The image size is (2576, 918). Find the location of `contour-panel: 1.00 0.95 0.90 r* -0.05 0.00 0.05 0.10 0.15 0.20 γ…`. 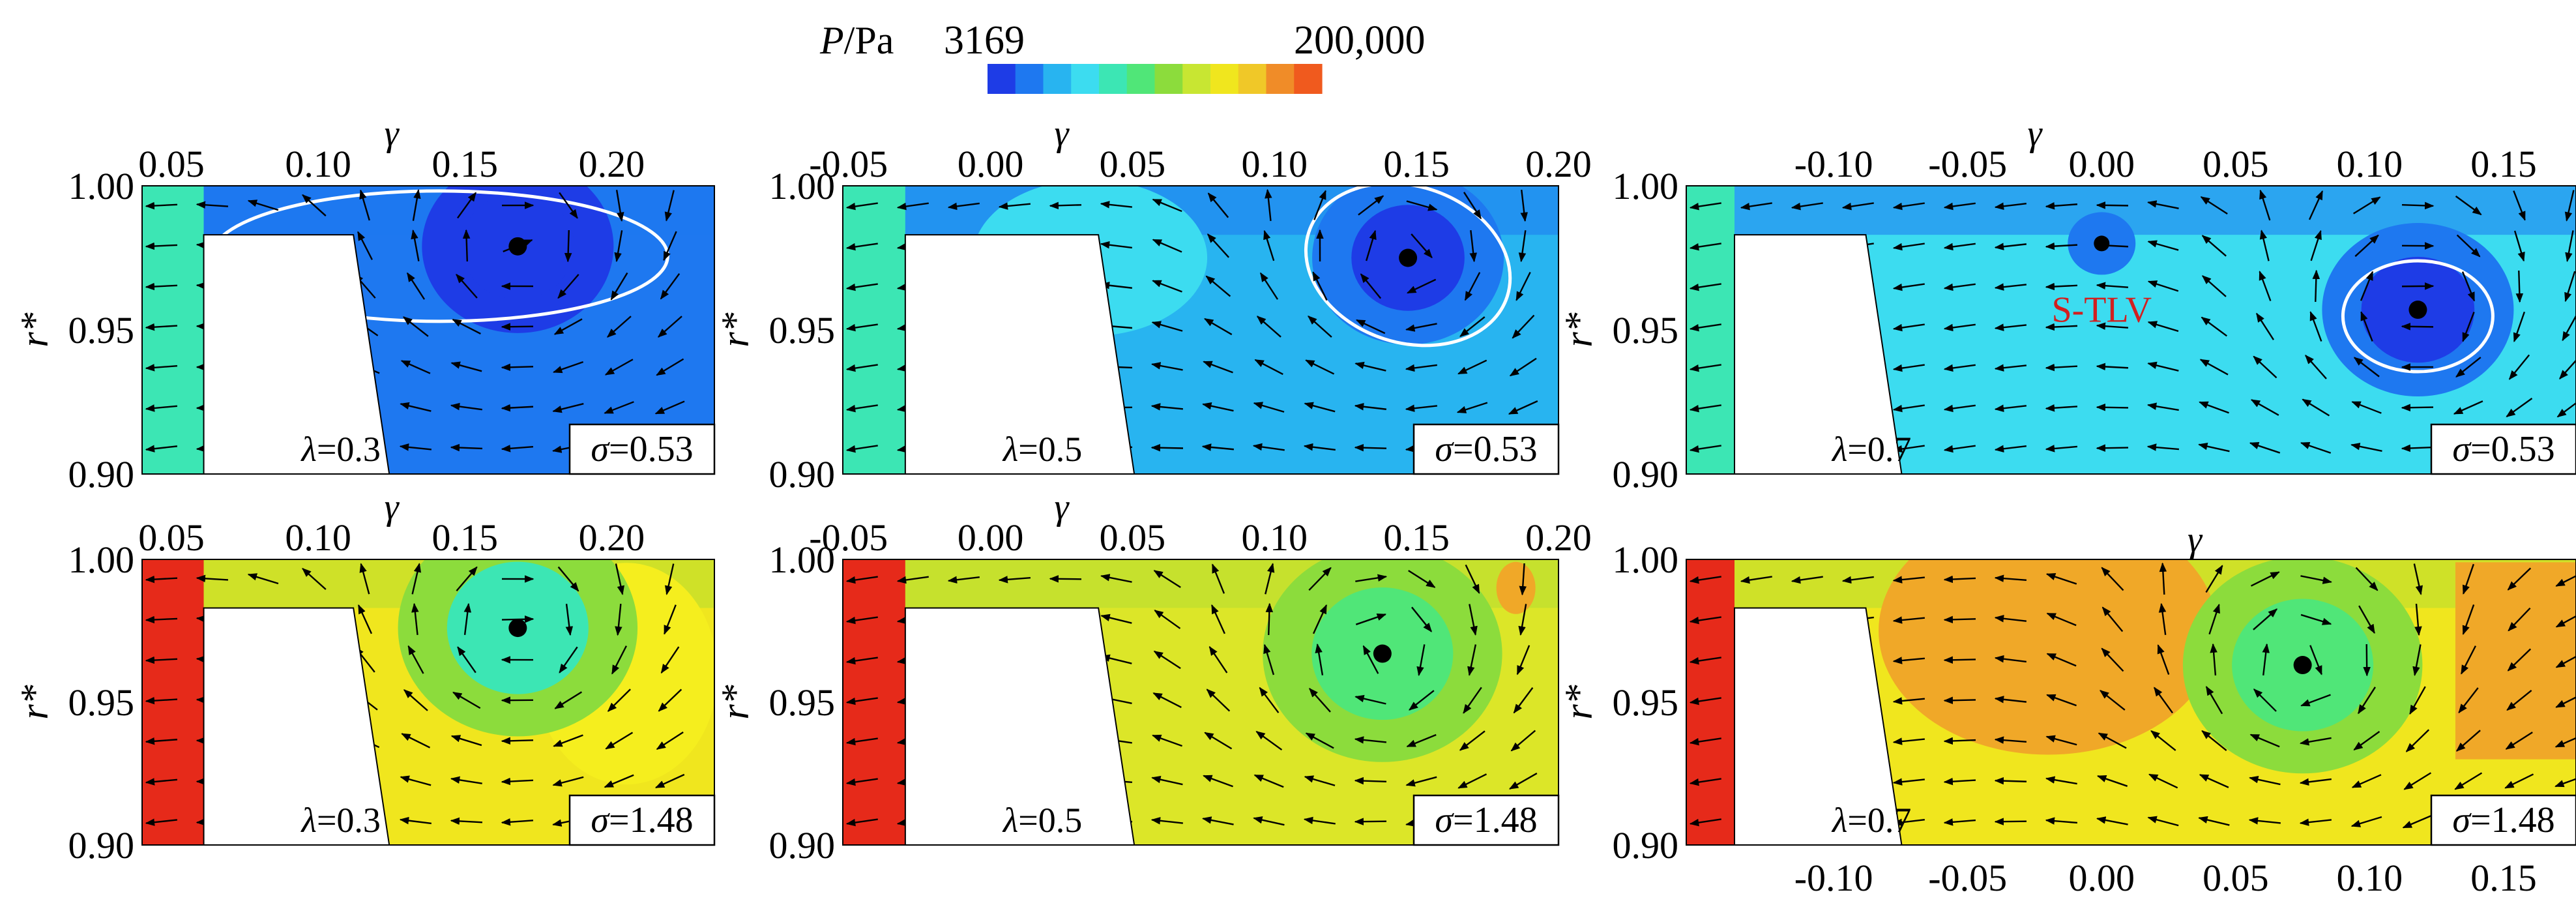

contour-panel: 1.00 0.95 0.90 r* -0.05 0.00 0.05 0.10 0.15 0.20 γ… is located at coordinates (1153, 676).